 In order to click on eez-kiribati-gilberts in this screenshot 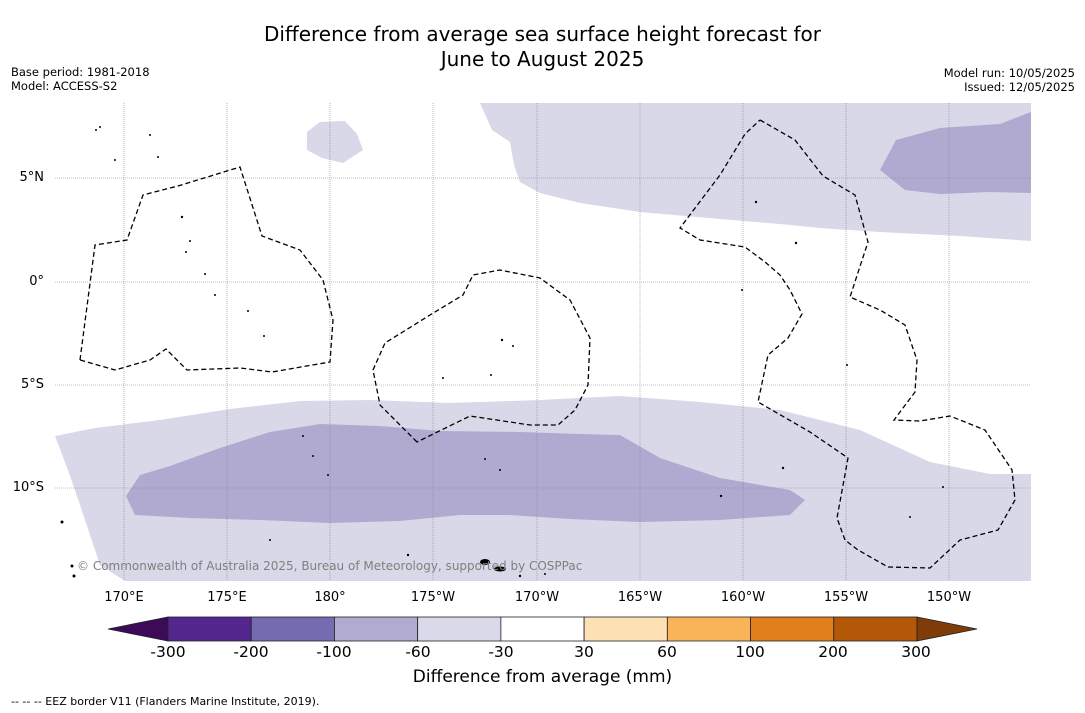, I will do `click(206, 269)`.